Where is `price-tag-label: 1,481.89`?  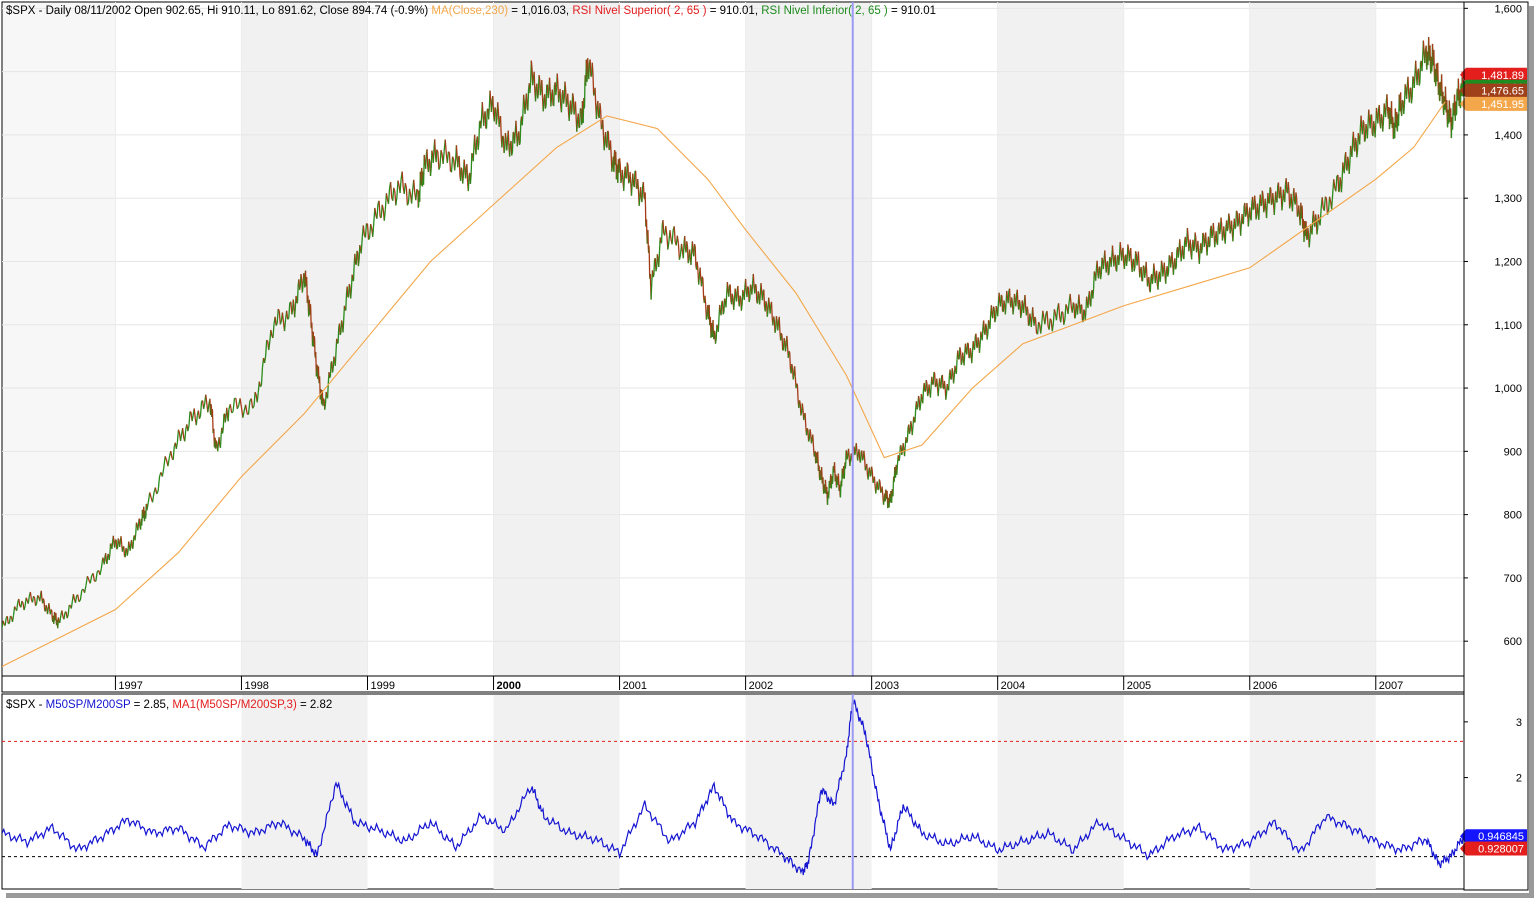
price-tag-label: 1,481.89 is located at coordinates (1502, 76).